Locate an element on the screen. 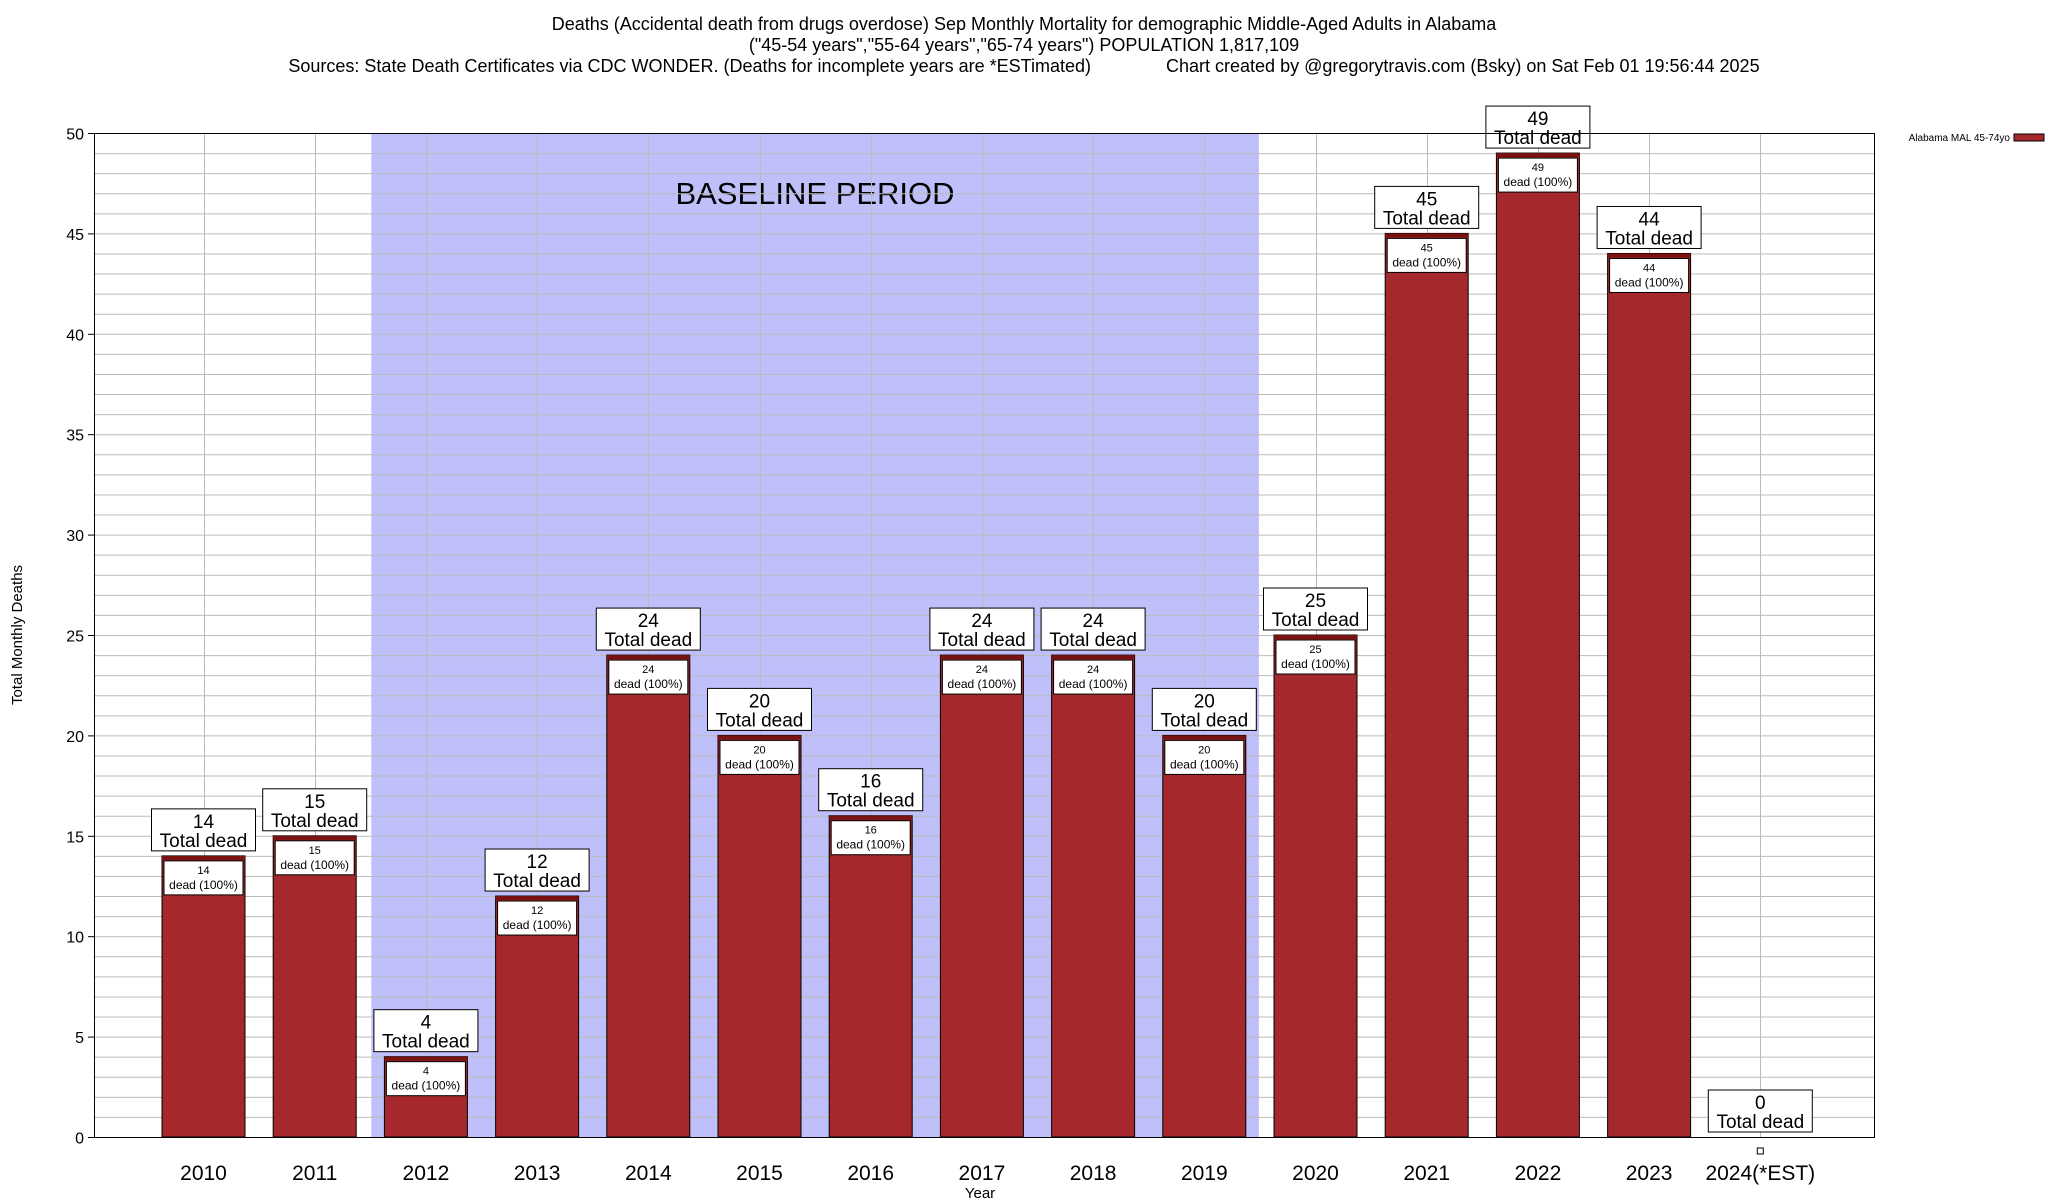 The image size is (2048, 1200). x-tick-label: 2024(*EST) is located at coordinates (1760, 1173).